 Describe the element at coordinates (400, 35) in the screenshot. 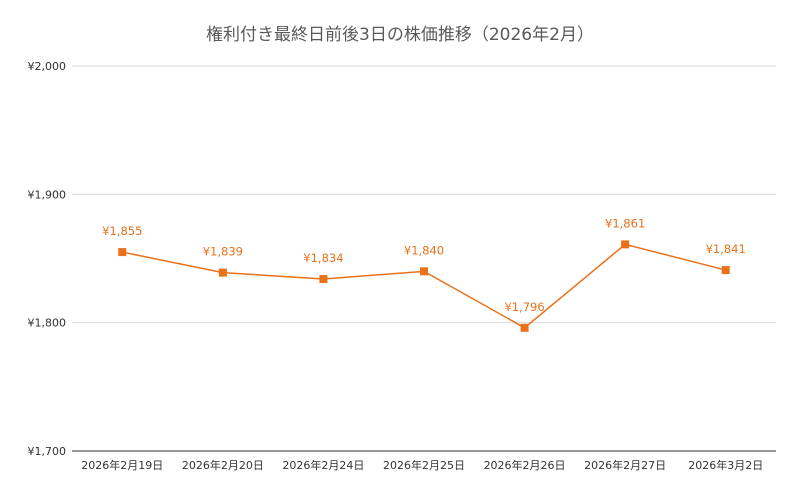

I see `chart-title: 権利付き最終日前後3日の株価推移（2026年2月）` at that location.